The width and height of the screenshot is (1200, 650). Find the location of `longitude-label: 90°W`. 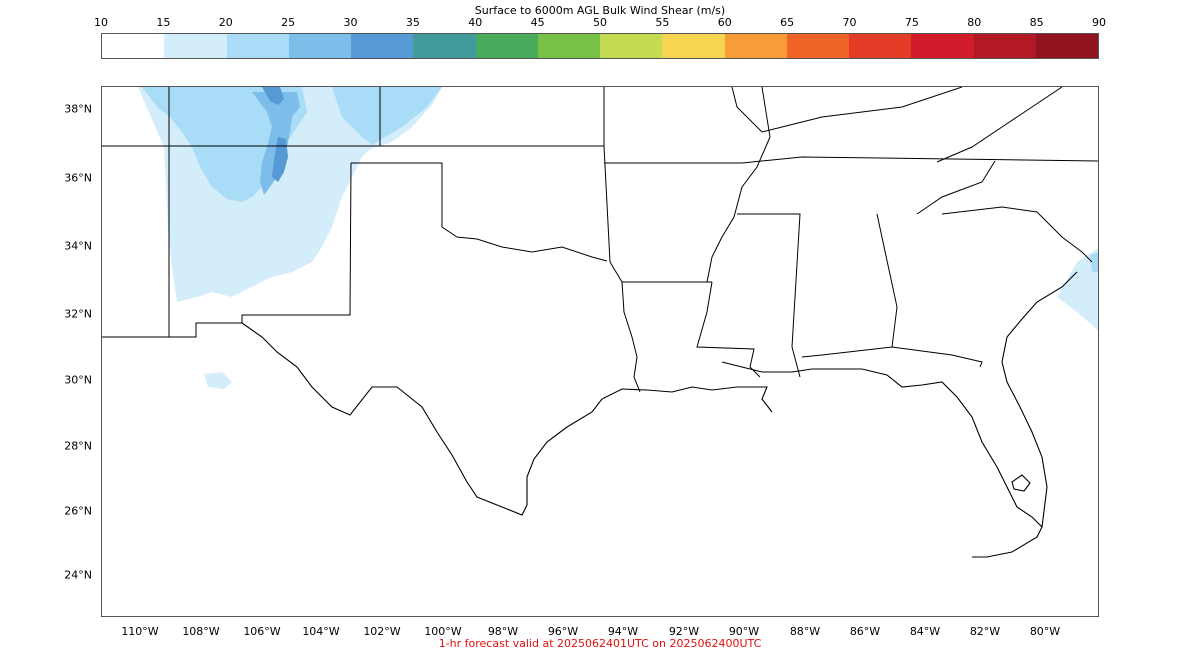

longitude-label: 90°W is located at coordinates (744, 631).